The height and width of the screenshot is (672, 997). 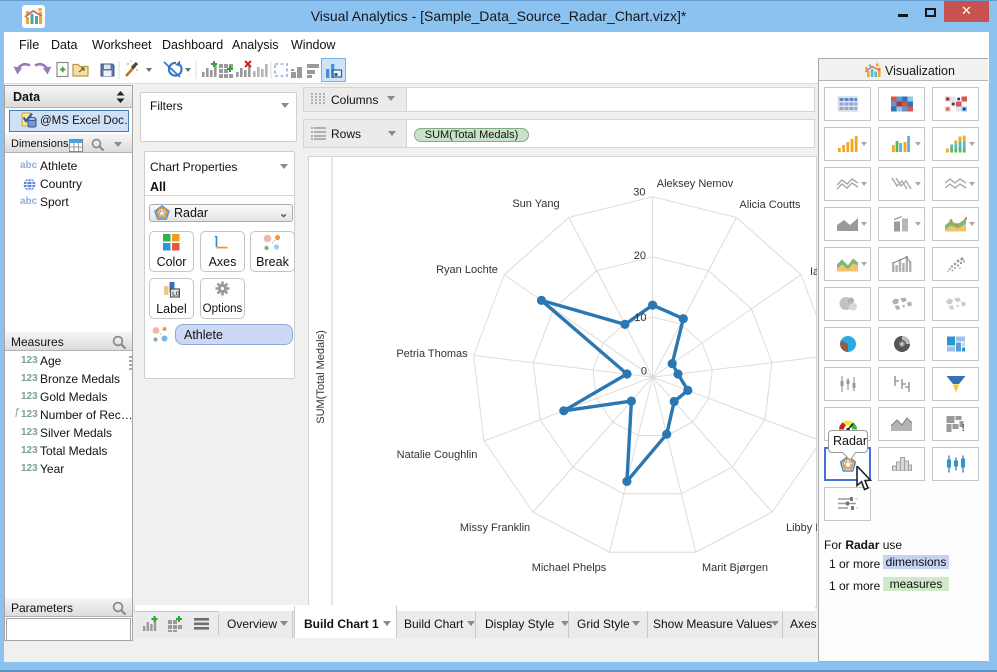 What do you see at coordinates (495, 528) in the screenshot?
I see `svg-text: Missy Franklin` at bounding box center [495, 528].